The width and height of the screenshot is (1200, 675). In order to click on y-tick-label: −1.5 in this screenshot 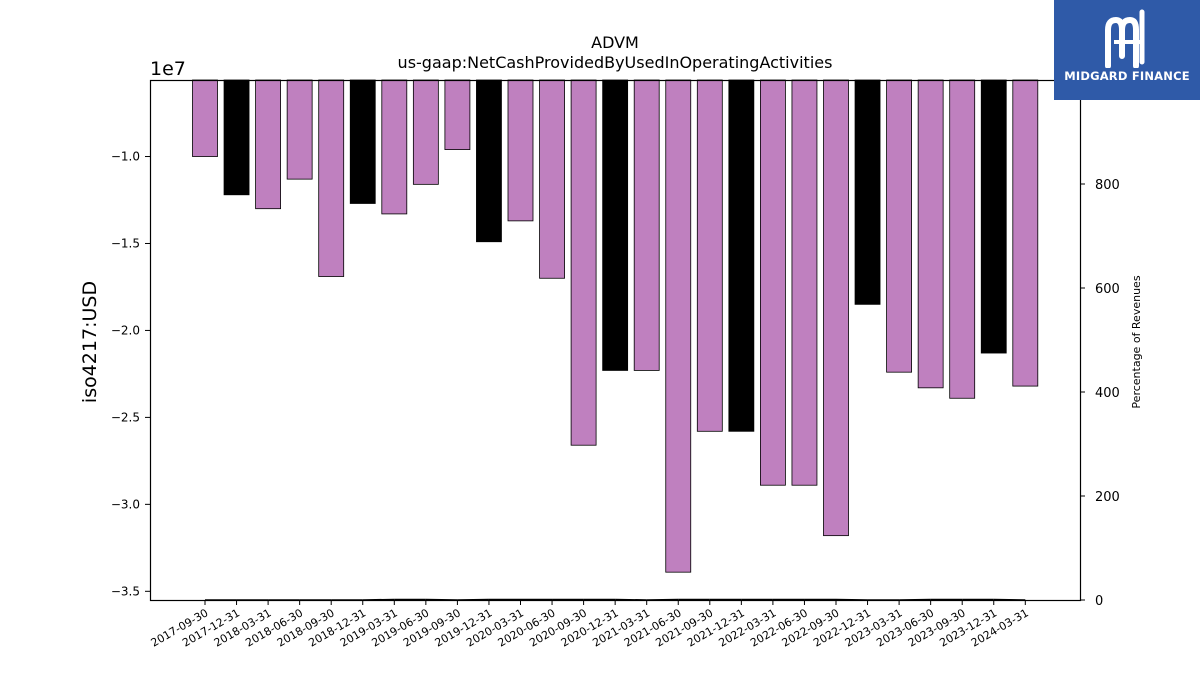, I will do `click(125, 243)`.